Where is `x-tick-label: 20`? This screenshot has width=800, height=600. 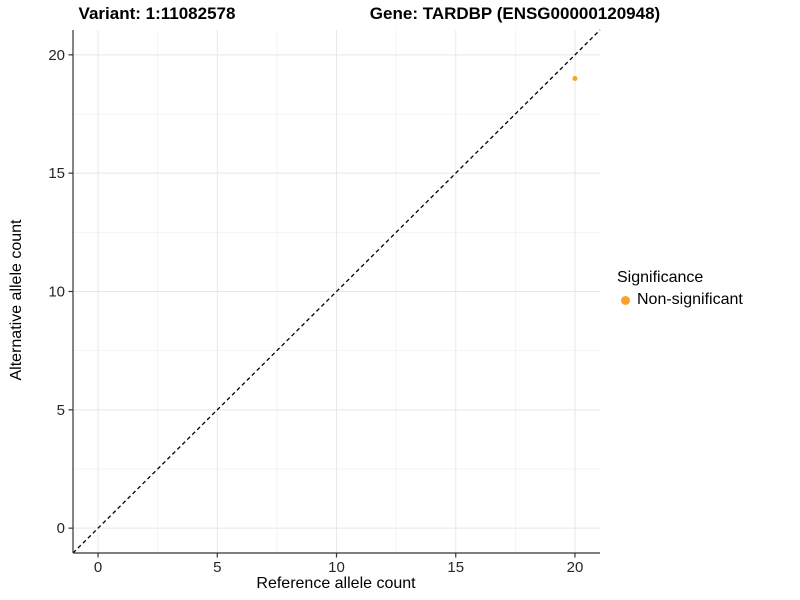 x-tick-label: 20 is located at coordinates (575, 567).